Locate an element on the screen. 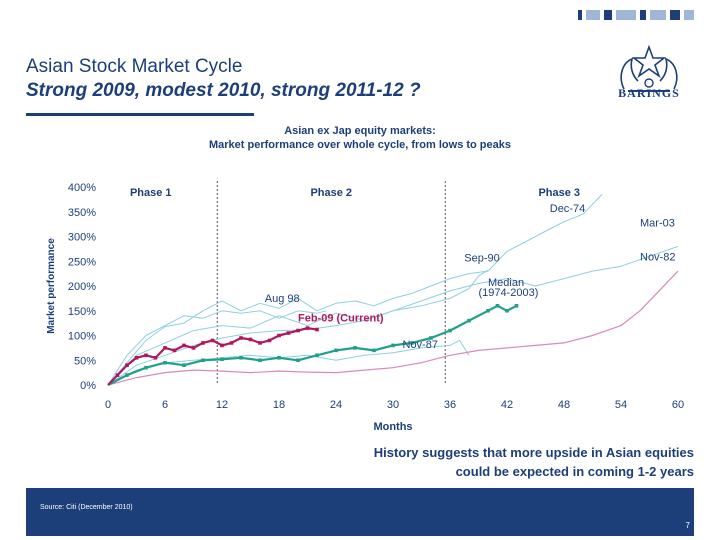 This screenshot has height=540, width=720. note-line-2: could be expected in coming 1-2 years is located at coordinates (574, 471).